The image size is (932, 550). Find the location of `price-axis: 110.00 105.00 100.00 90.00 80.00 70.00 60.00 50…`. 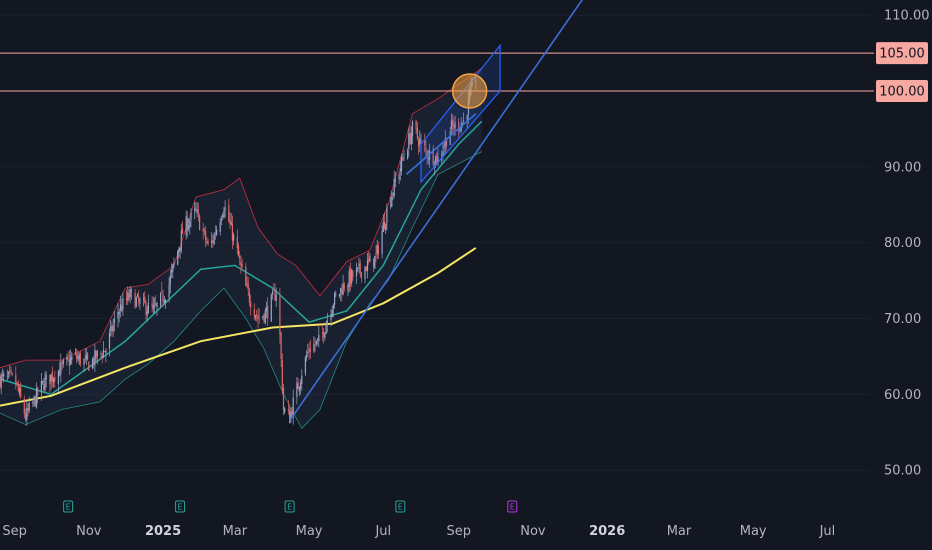

price-axis: 110.00 105.00 100.00 90.00 80.00 70.00 60.00 50… is located at coordinates (903, 244).